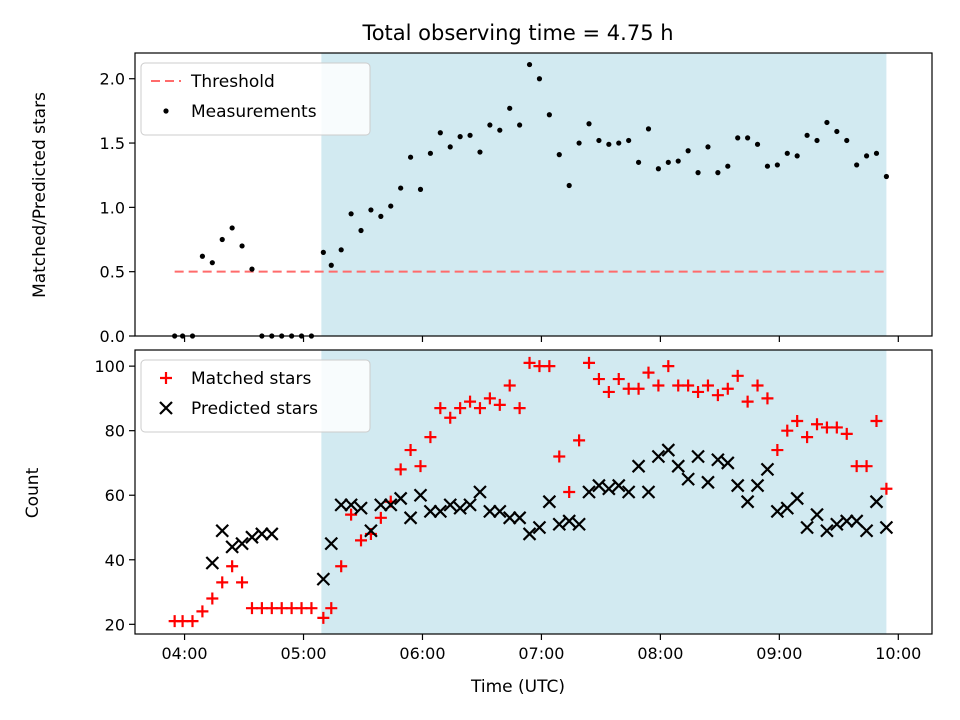  I want to click on x-tick-label: 09:00, so click(779, 653).